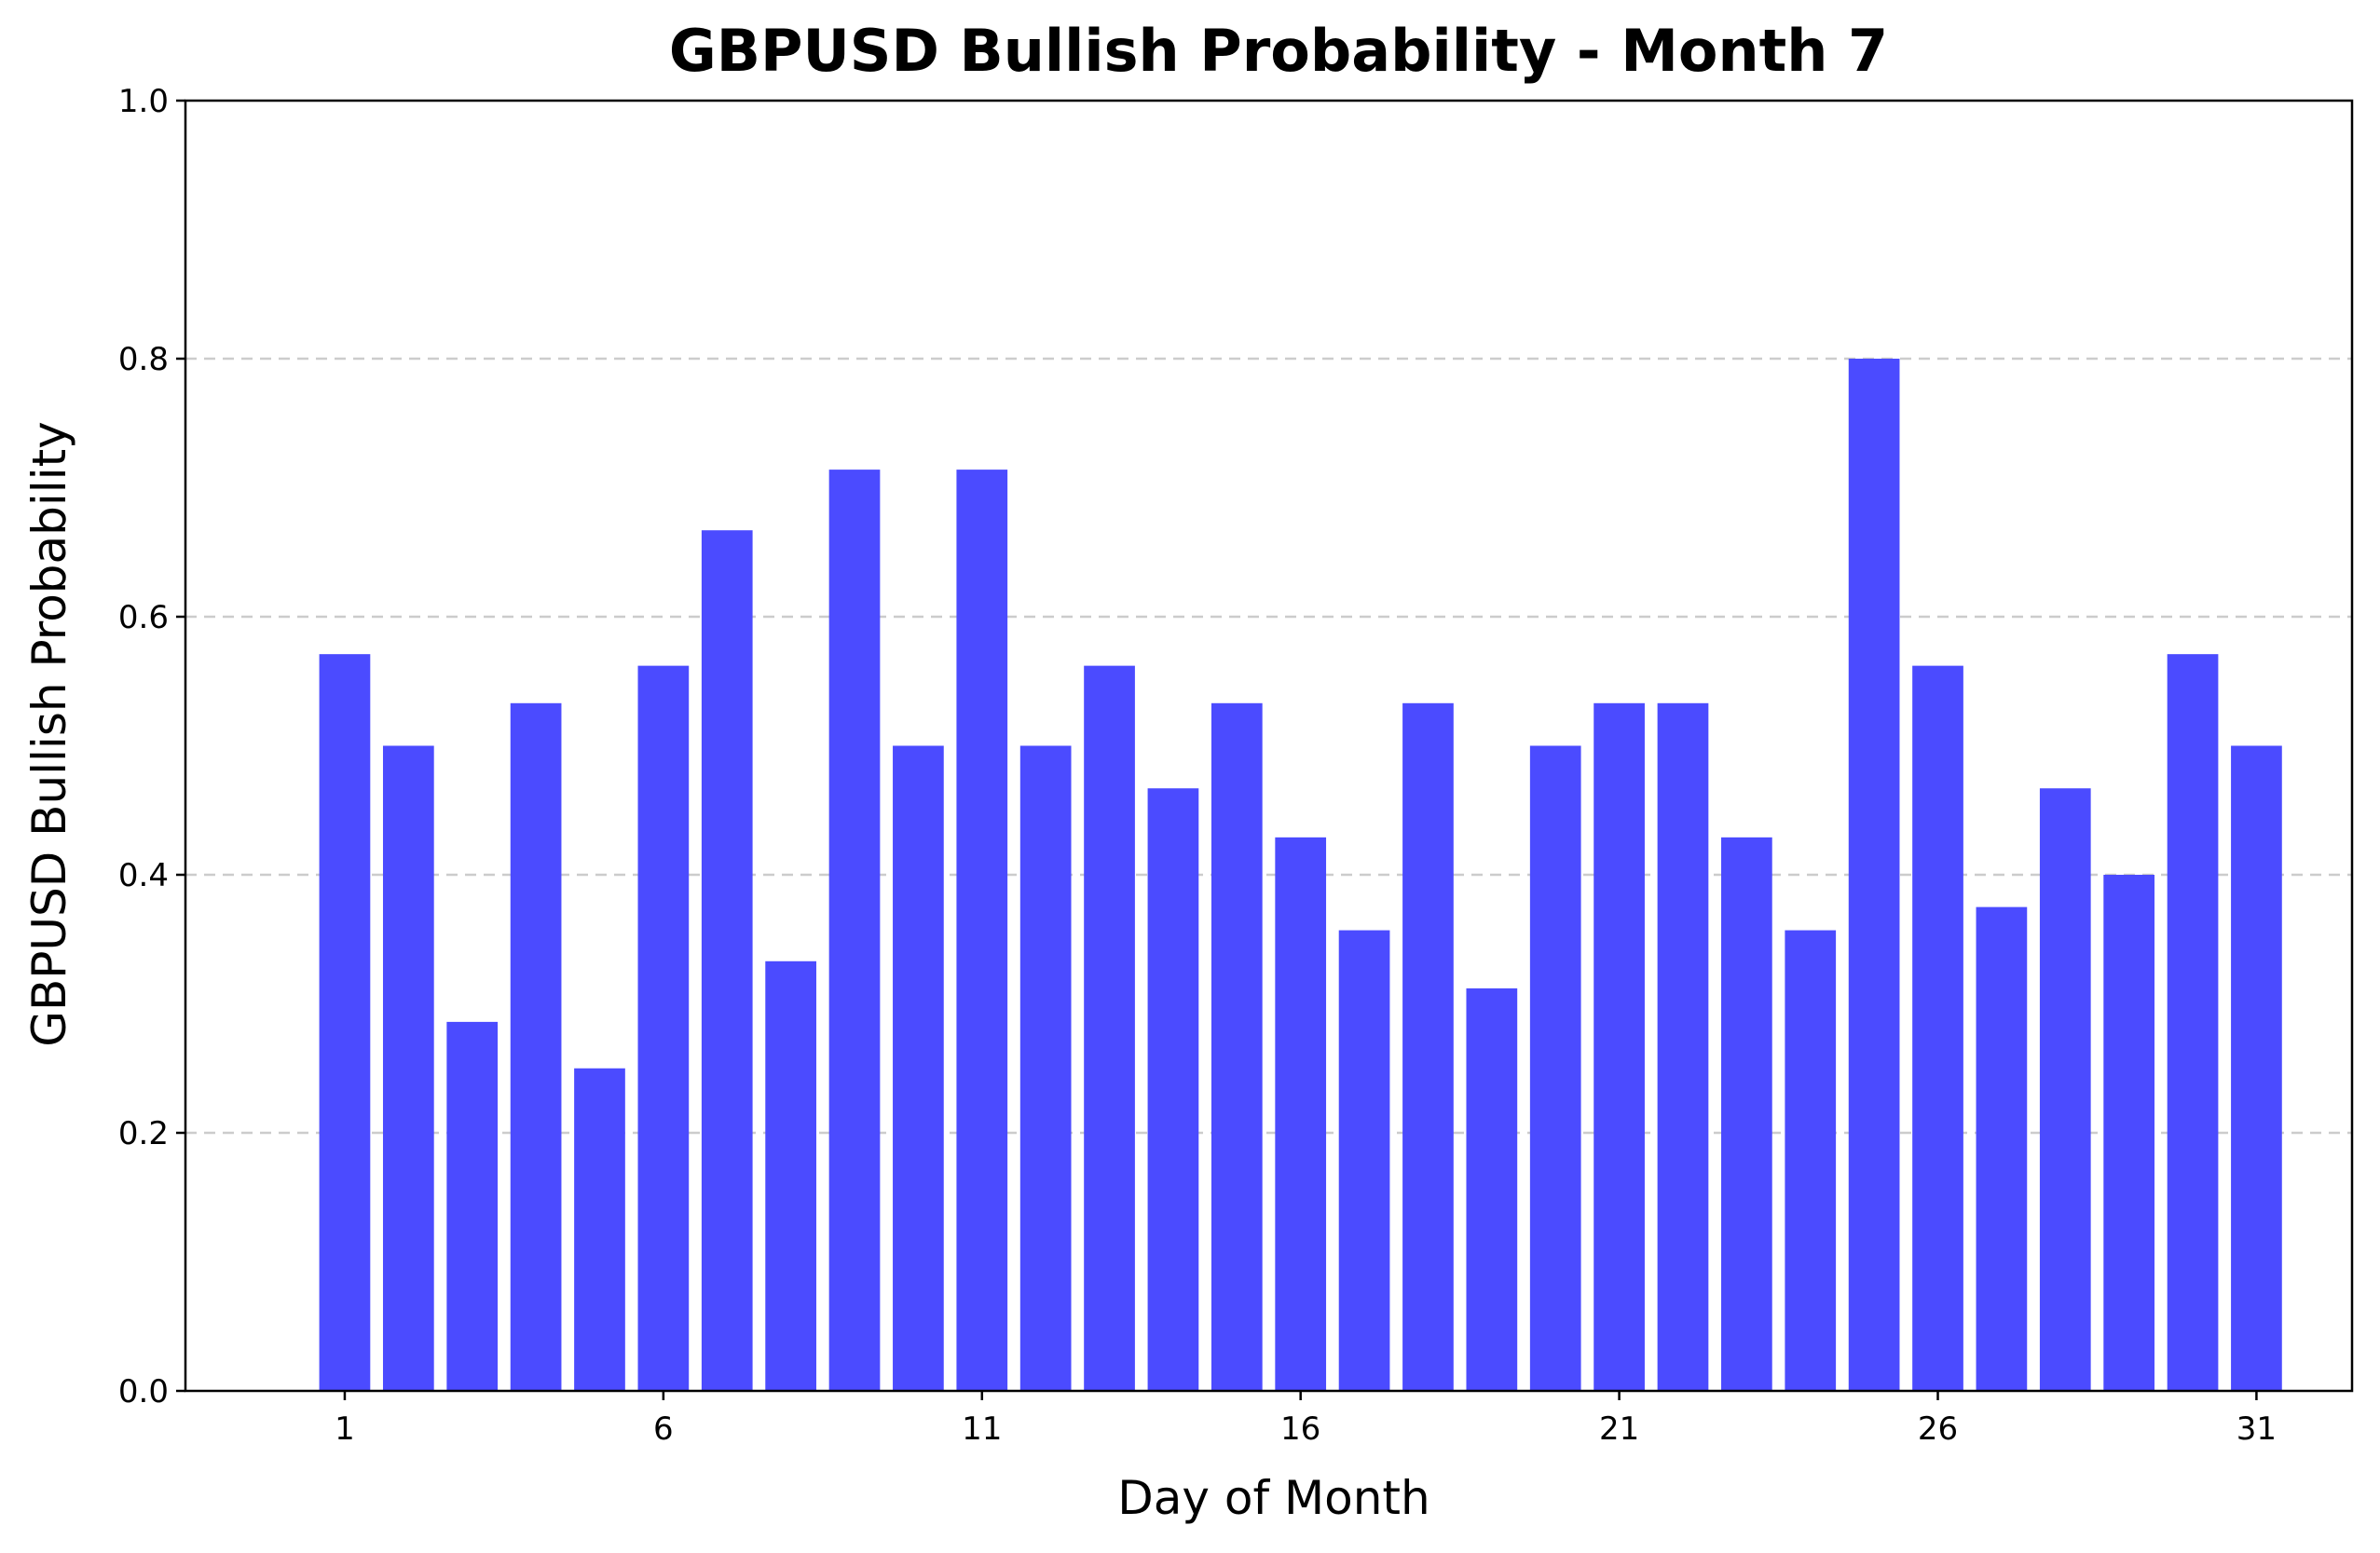  What do you see at coordinates (49, 734) in the screenshot?
I see `y-axis-label: GBPUSD Bullish Probability` at bounding box center [49, 734].